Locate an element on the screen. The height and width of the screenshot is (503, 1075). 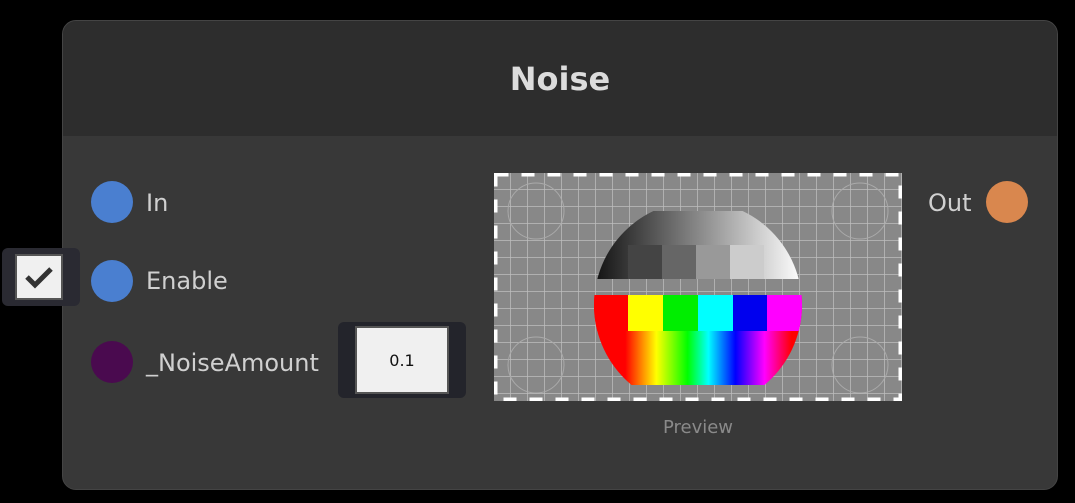
out-port is located at coordinates (1007, 202).